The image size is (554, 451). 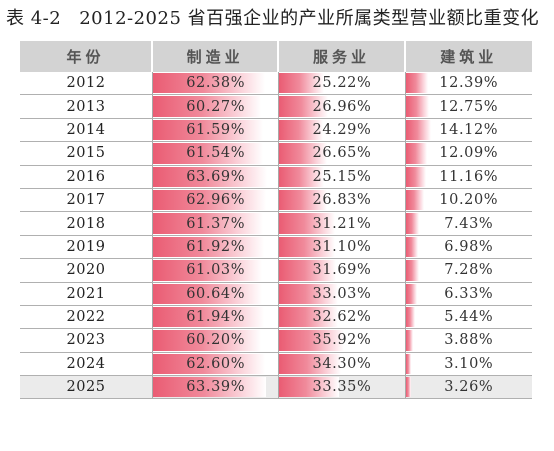 I want to click on services-cell: 26.96%, so click(x=342, y=106).